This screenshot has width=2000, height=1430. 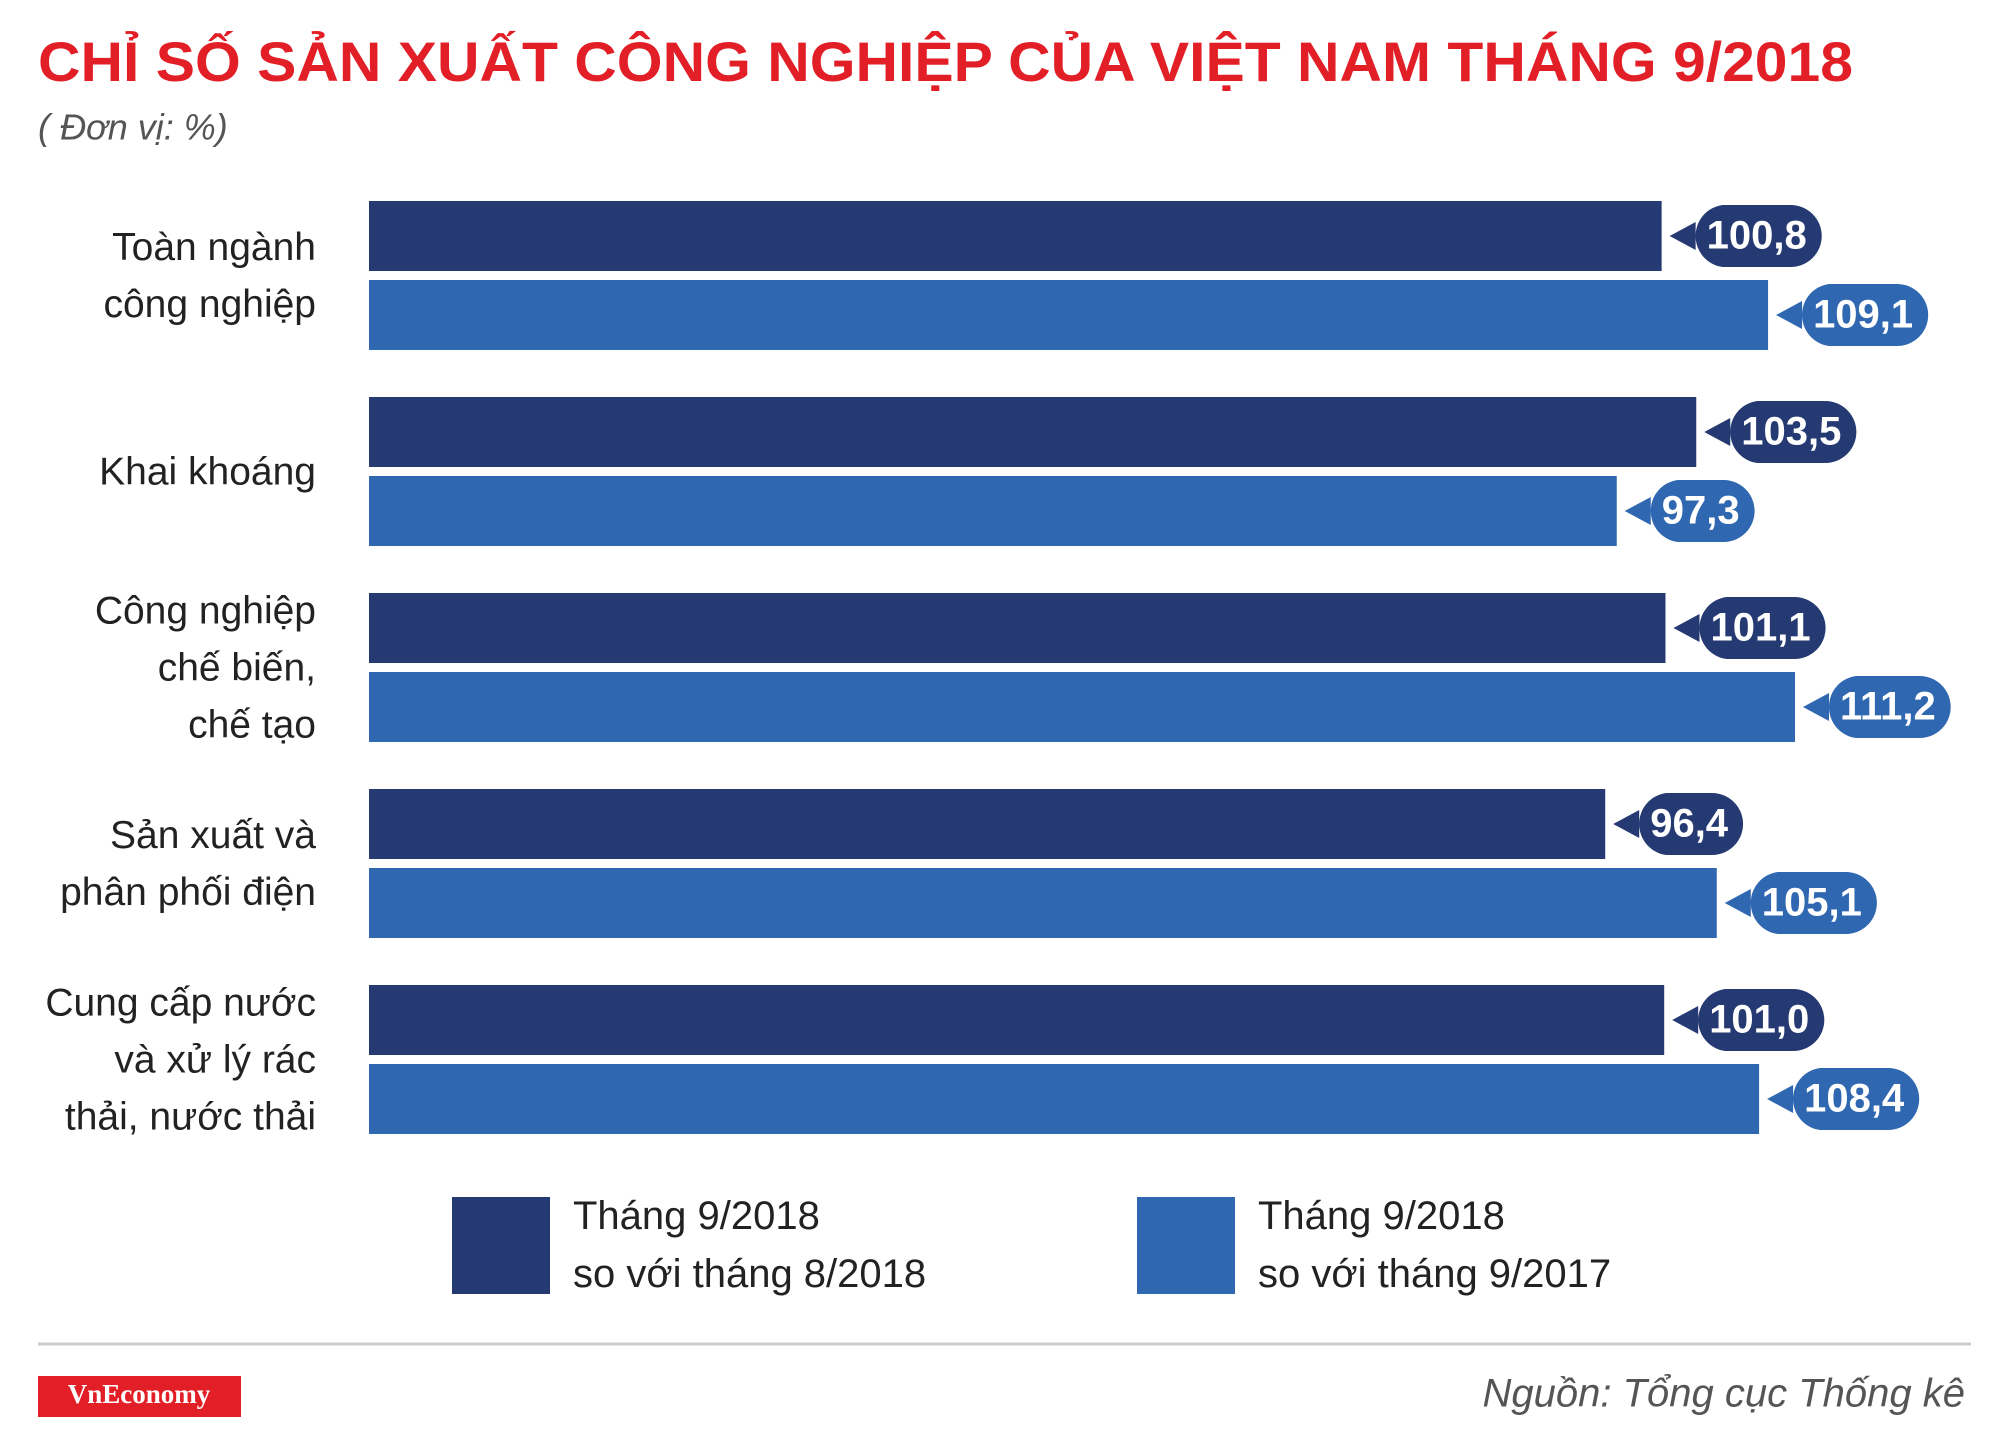 I want to click on value-label: 96,4, so click(x=1689, y=824).